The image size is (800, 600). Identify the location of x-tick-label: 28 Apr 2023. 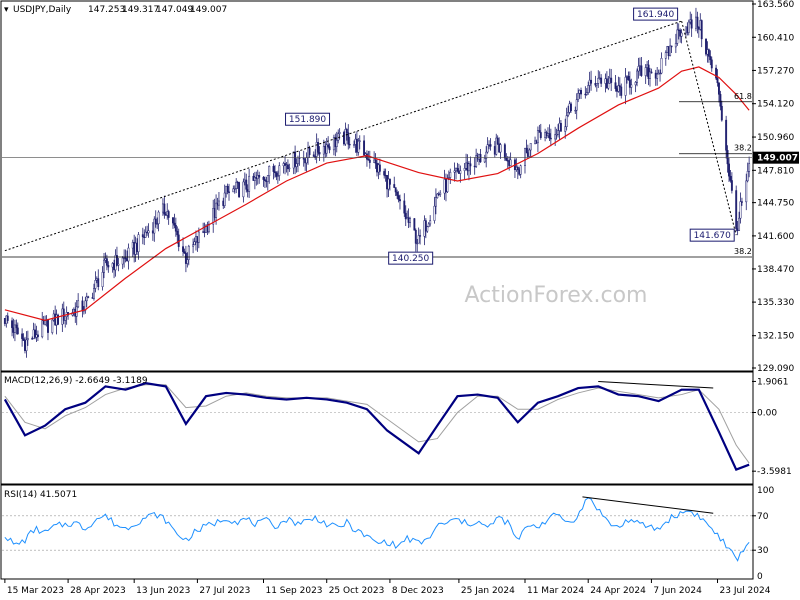
(98, 591).